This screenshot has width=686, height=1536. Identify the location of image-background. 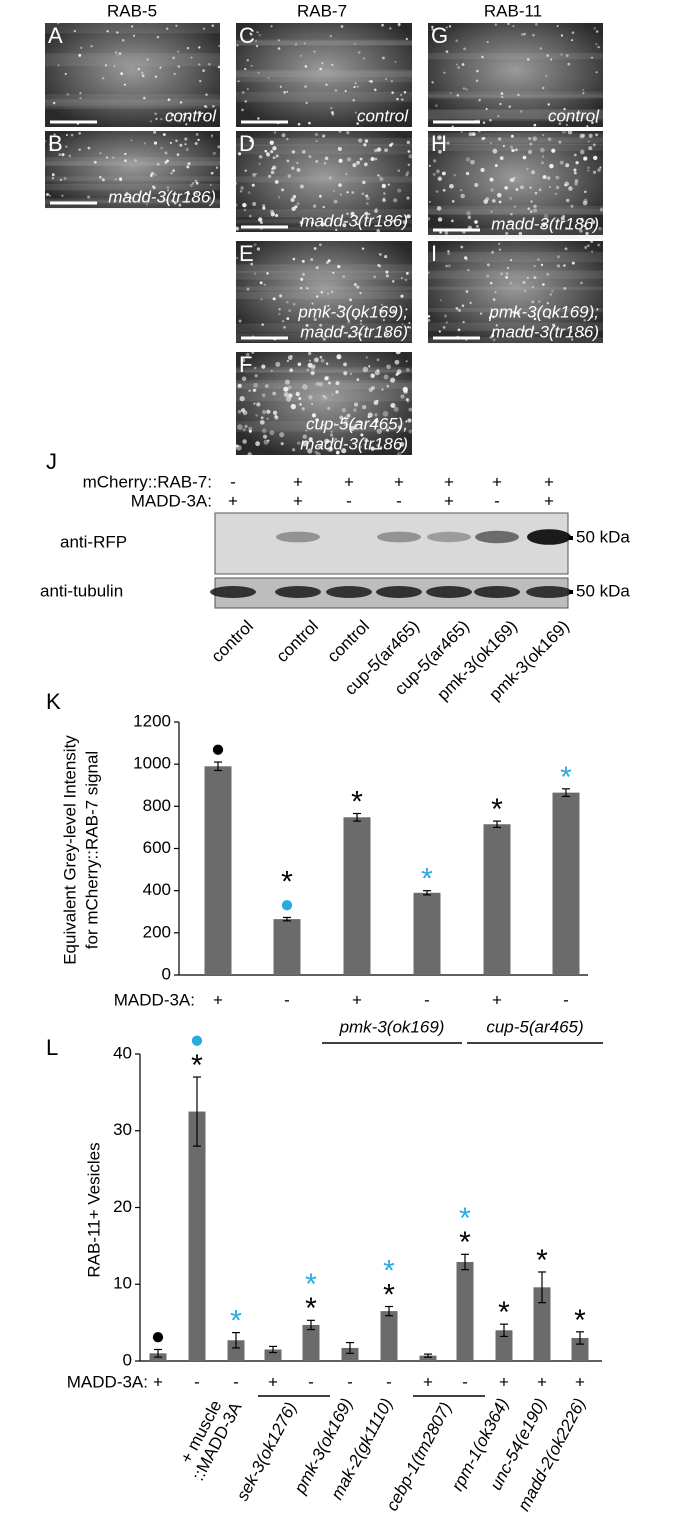
(515, 292).